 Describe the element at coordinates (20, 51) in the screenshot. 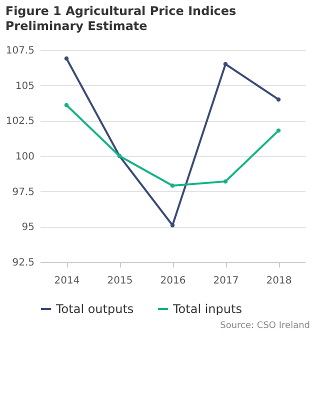

I see `y-tick-label: 107.5` at that location.